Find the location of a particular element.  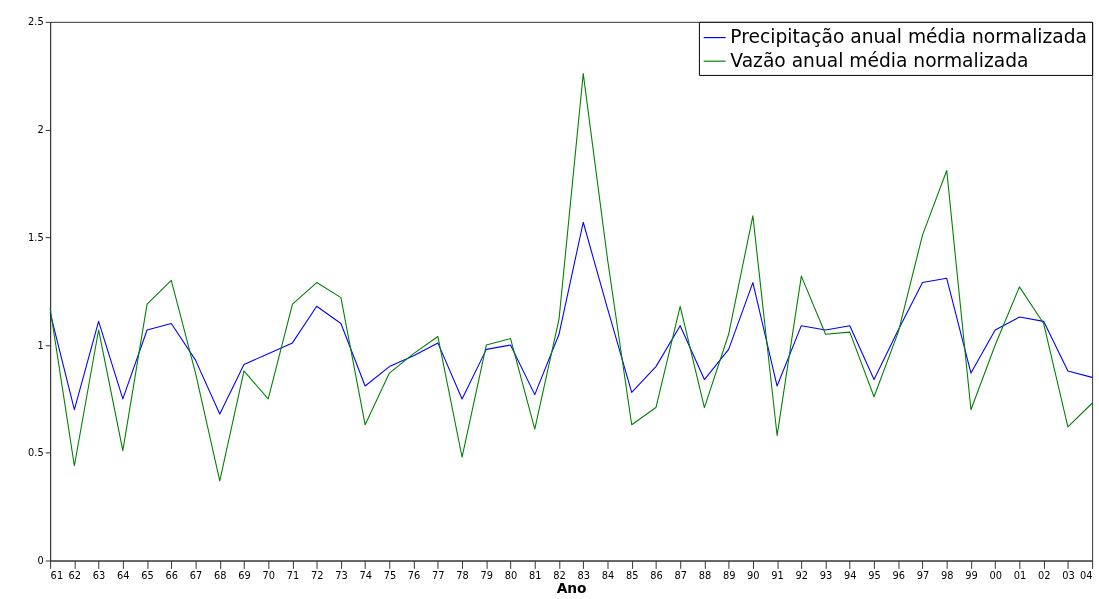

x-tick-label: 96 is located at coordinates (899, 575).